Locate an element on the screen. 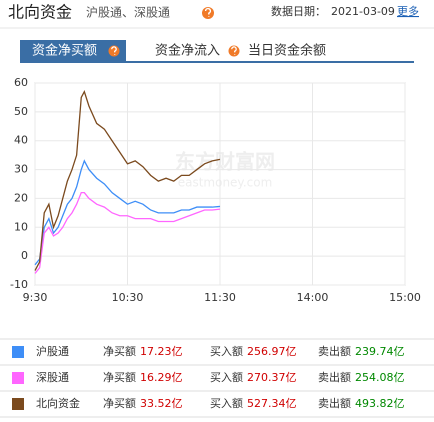  legend-name: 北向资金 is located at coordinates (58, 403).